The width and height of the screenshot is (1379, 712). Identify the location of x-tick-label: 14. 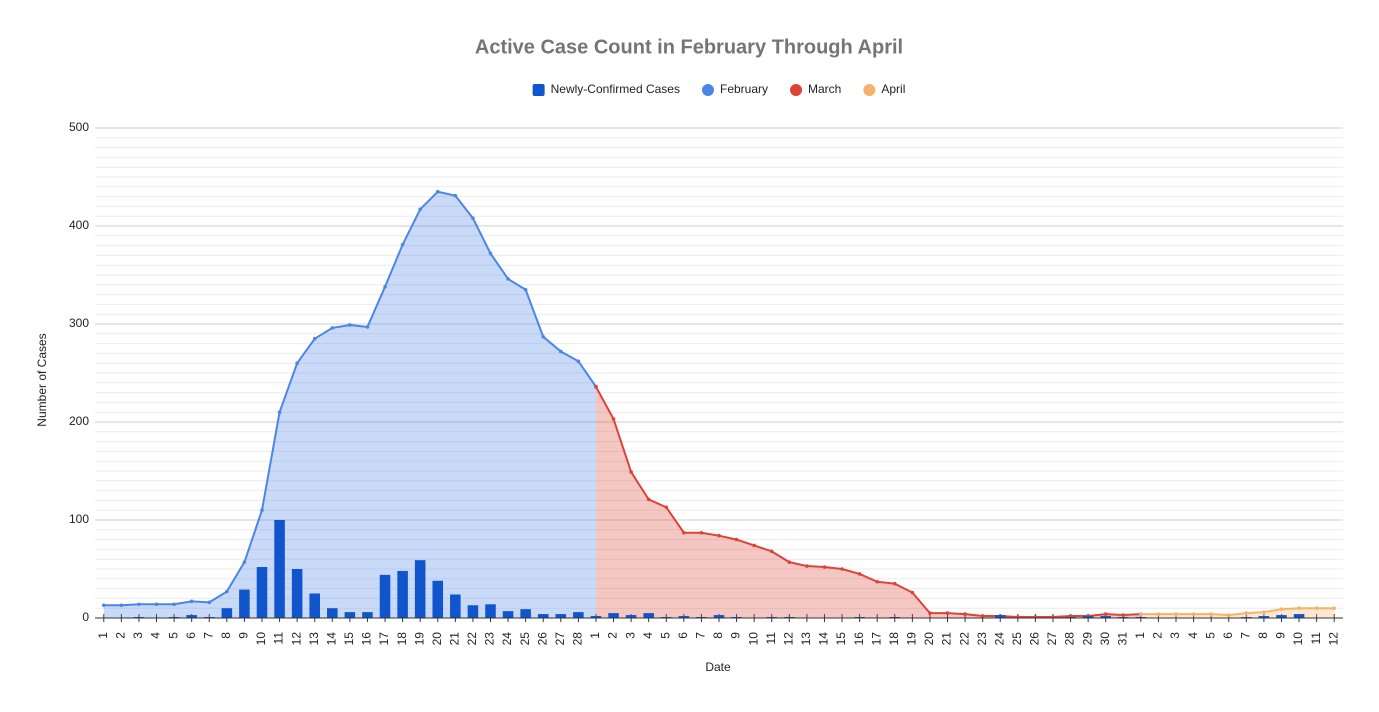
(824, 639).